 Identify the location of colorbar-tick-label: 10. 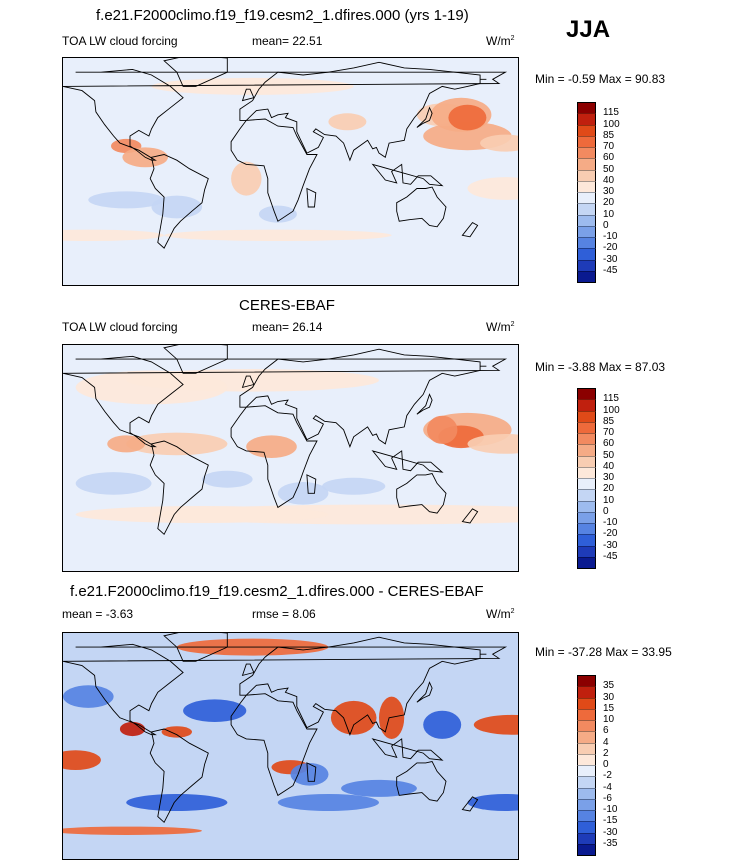
(609, 500).